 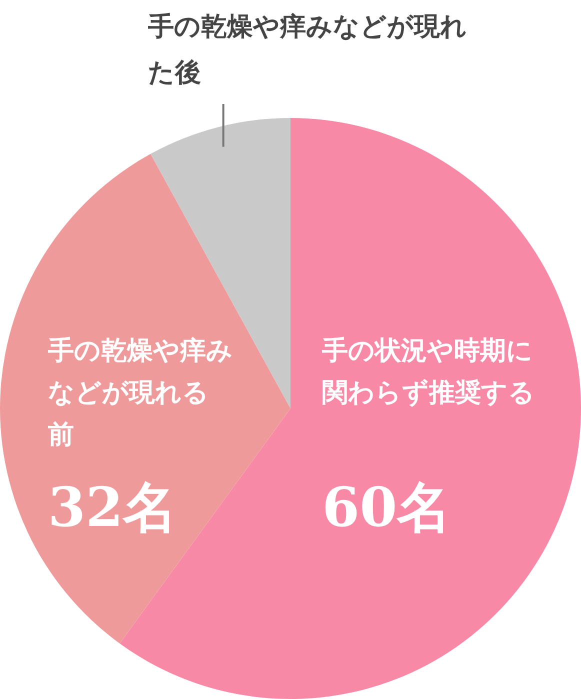 What do you see at coordinates (428, 372) in the screenshot?
I see `slice-label: 手の状況や時期に関わらず推奨する` at bounding box center [428, 372].